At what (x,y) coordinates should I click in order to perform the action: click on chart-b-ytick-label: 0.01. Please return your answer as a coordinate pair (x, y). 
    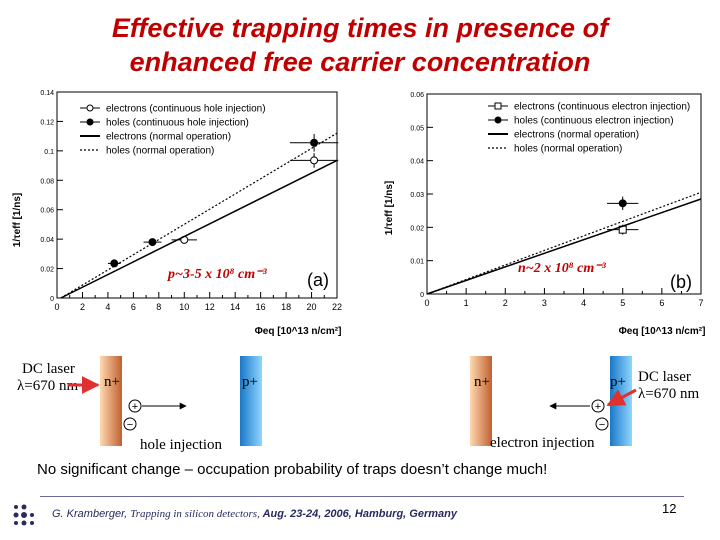
    Looking at the image, I should click on (417, 262).